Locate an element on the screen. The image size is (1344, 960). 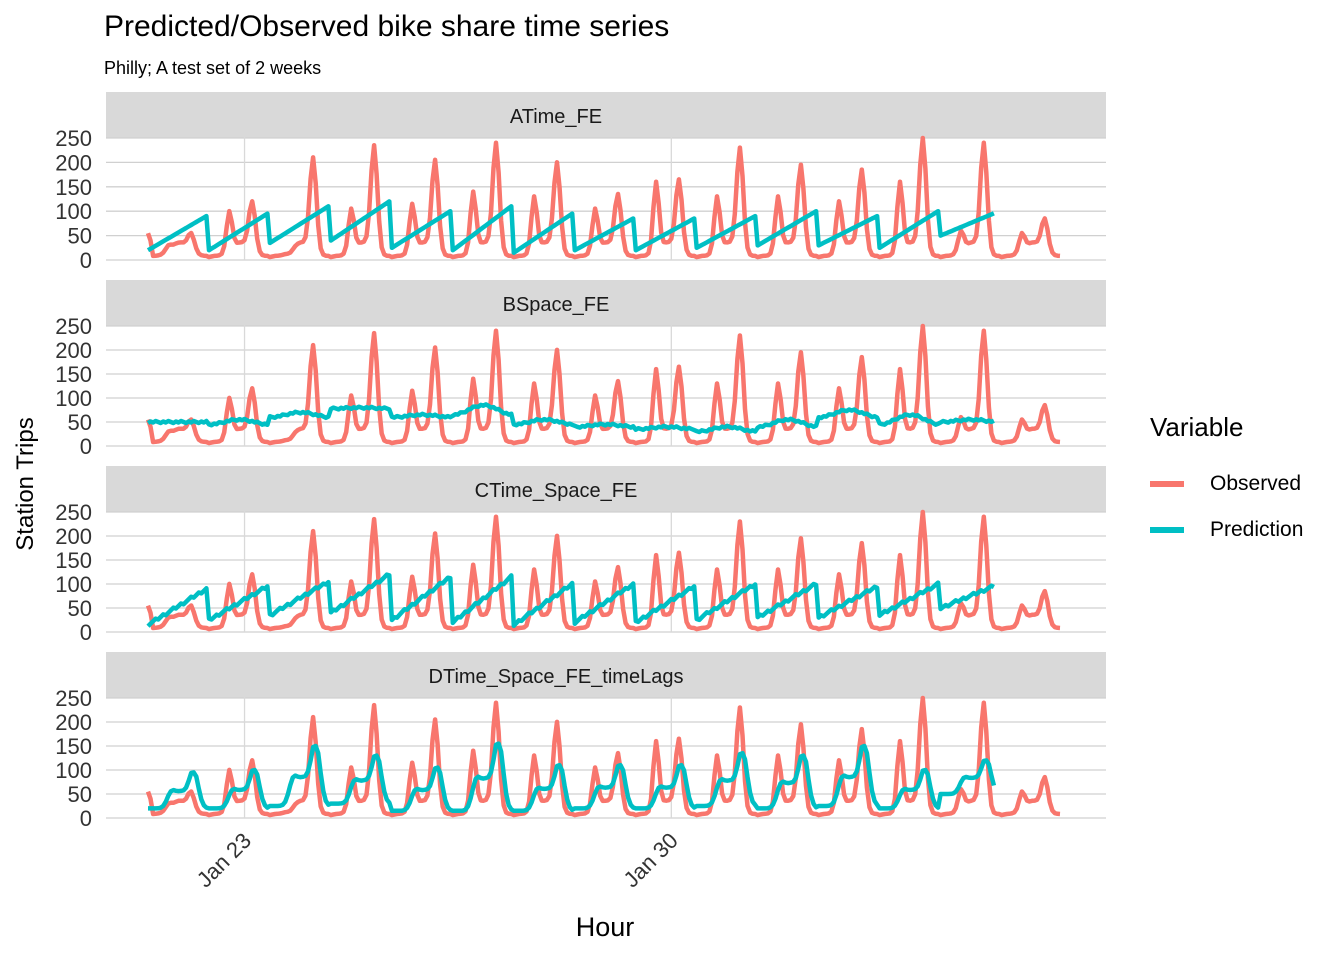
legend-item-observed: Observed is located at coordinates (1245, 484).